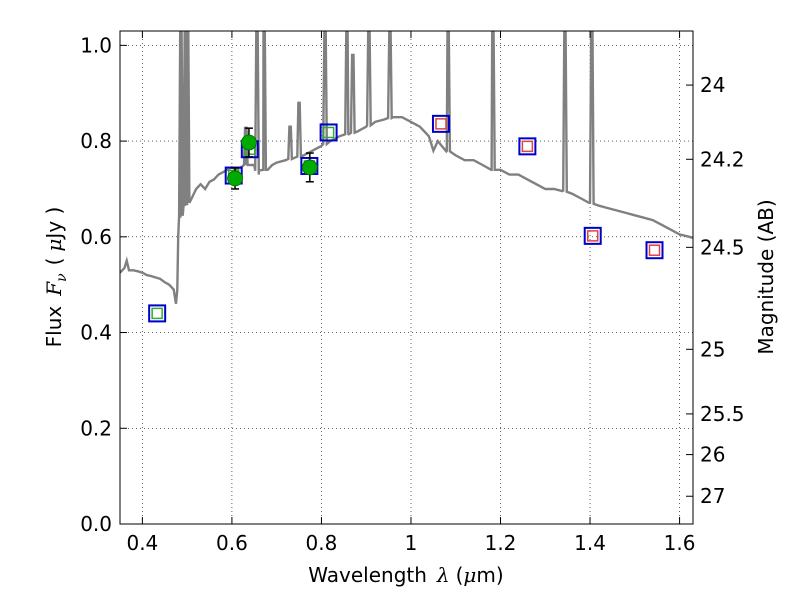  What do you see at coordinates (722, 159) in the screenshot?
I see `y2-tick-label: 24.2` at bounding box center [722, 159].